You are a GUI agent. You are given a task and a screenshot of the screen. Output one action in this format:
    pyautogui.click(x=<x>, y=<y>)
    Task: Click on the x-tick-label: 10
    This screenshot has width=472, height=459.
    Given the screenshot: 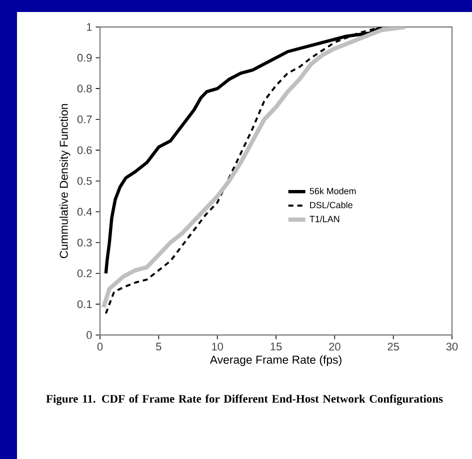 What is the action you would take?
    pyautogui.click(x=217, y=346)
    